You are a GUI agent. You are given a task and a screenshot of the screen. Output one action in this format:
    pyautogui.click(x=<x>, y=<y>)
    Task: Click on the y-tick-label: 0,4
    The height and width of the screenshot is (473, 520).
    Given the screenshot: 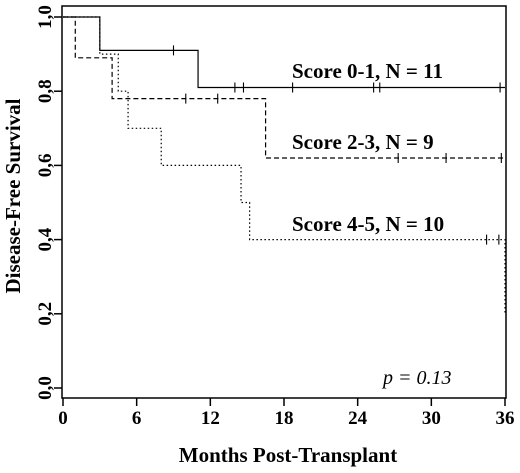 What is the action you would take?
    pyautogui.click(x=45, y=239)
    